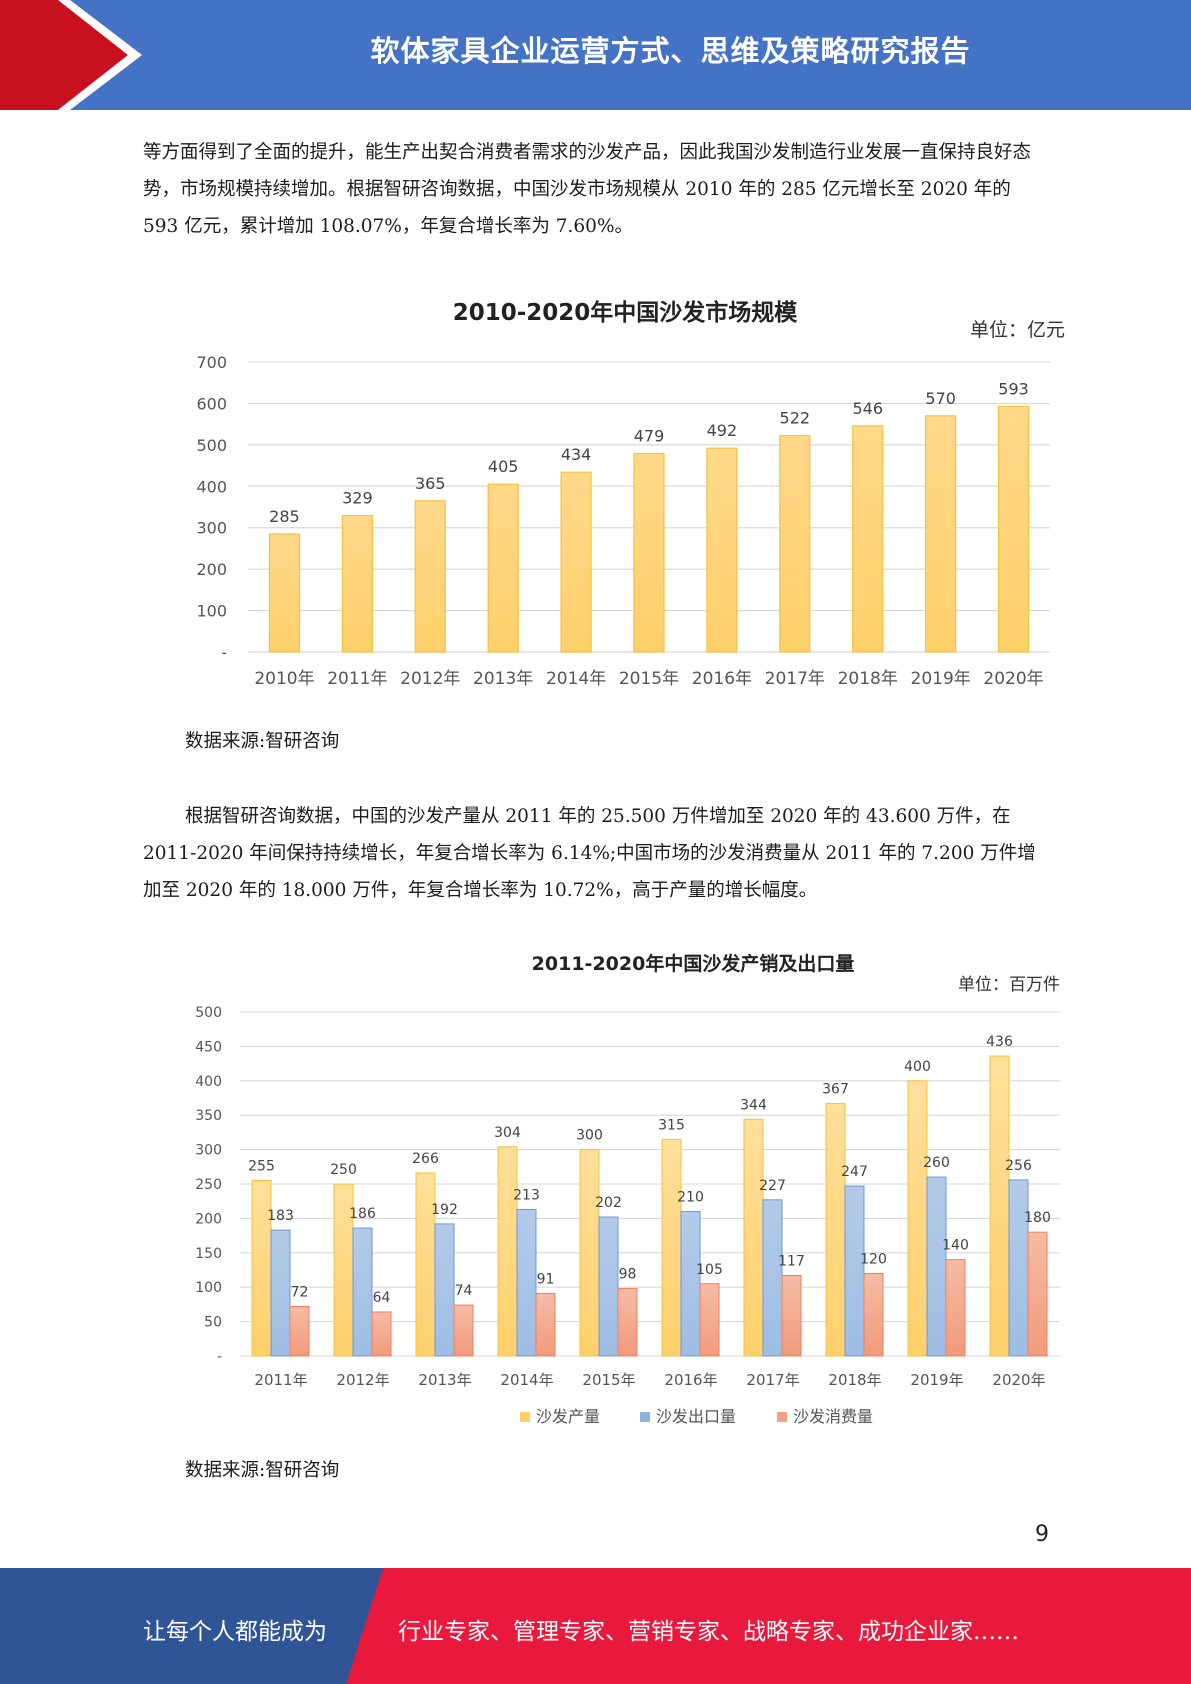 Image resolution: width=1191 pixels, height=1684 pixels. Describe the element at coordinates (1009, 985) in the screenshot. I see `chart-unit-label: 单位：百万件` at that location.